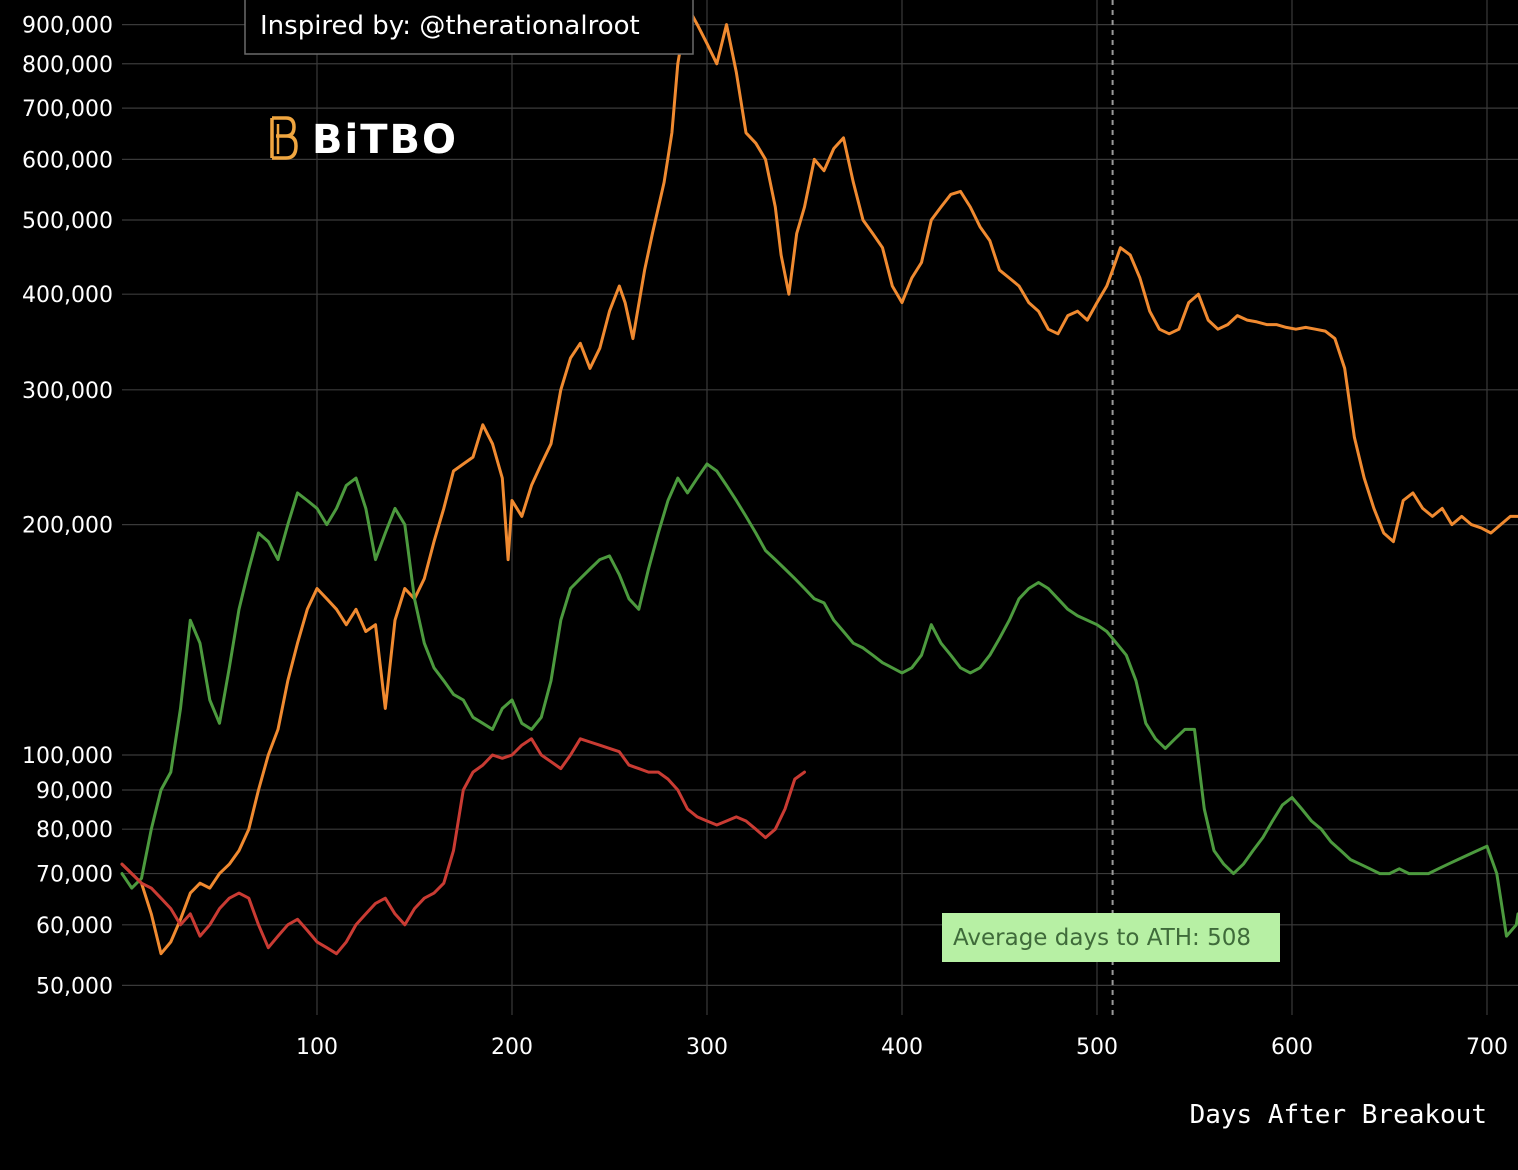  I want to click on x-tick-label: 400, so click(902, 1047).